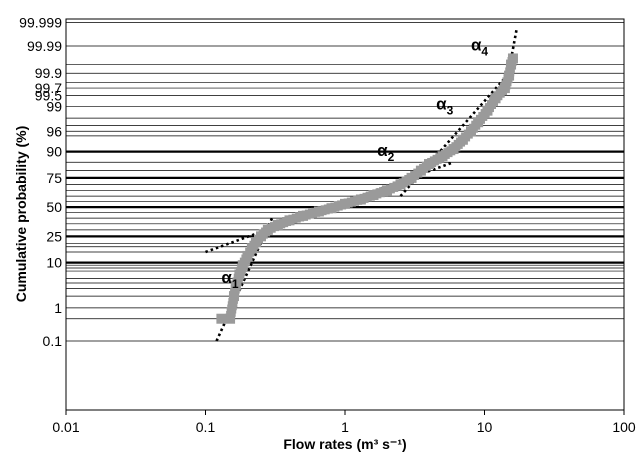 This screenshot has width=638, height=460. I want to click on segment-label: α3, so click(444, 105).